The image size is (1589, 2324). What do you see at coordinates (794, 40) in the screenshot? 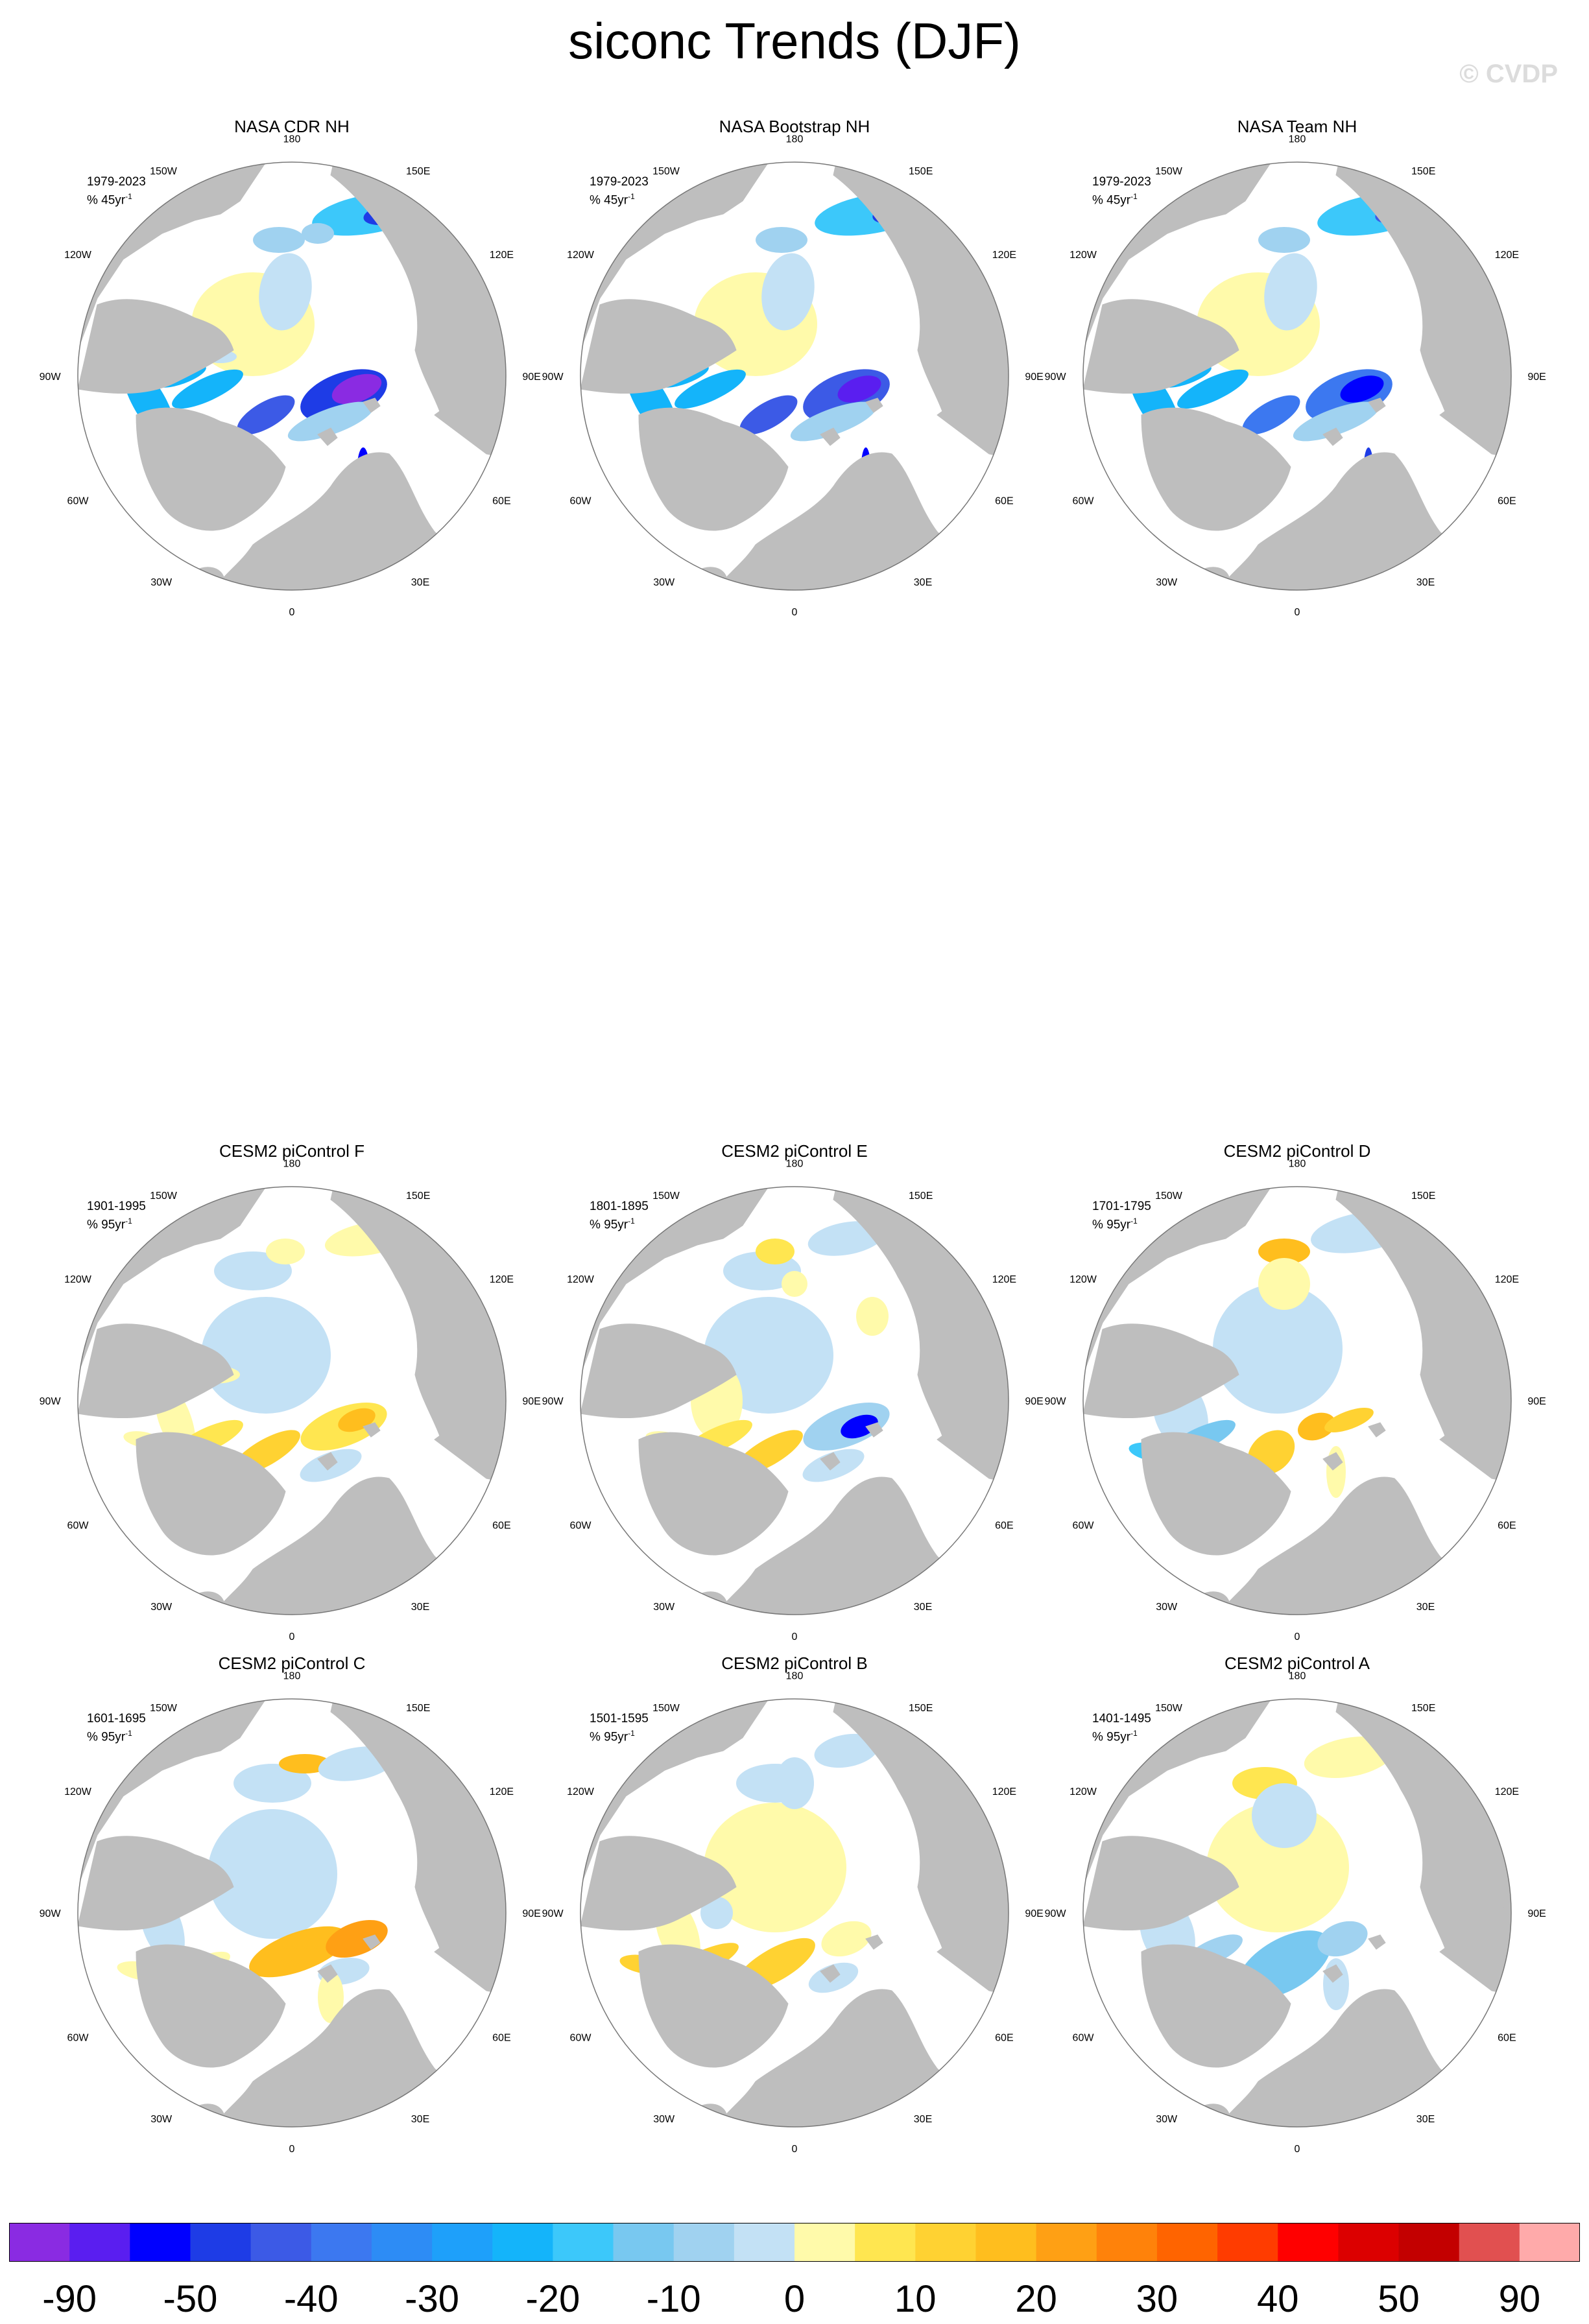
I see `page-title: siconc Trends (DJF)` at bounding box center [794, 40].